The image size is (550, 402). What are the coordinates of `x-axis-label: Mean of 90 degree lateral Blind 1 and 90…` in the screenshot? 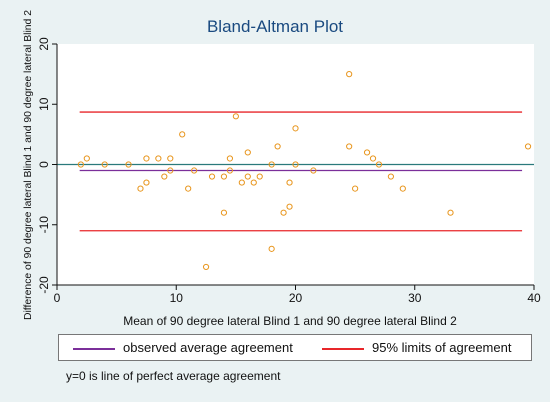 It's located at (290, 321).